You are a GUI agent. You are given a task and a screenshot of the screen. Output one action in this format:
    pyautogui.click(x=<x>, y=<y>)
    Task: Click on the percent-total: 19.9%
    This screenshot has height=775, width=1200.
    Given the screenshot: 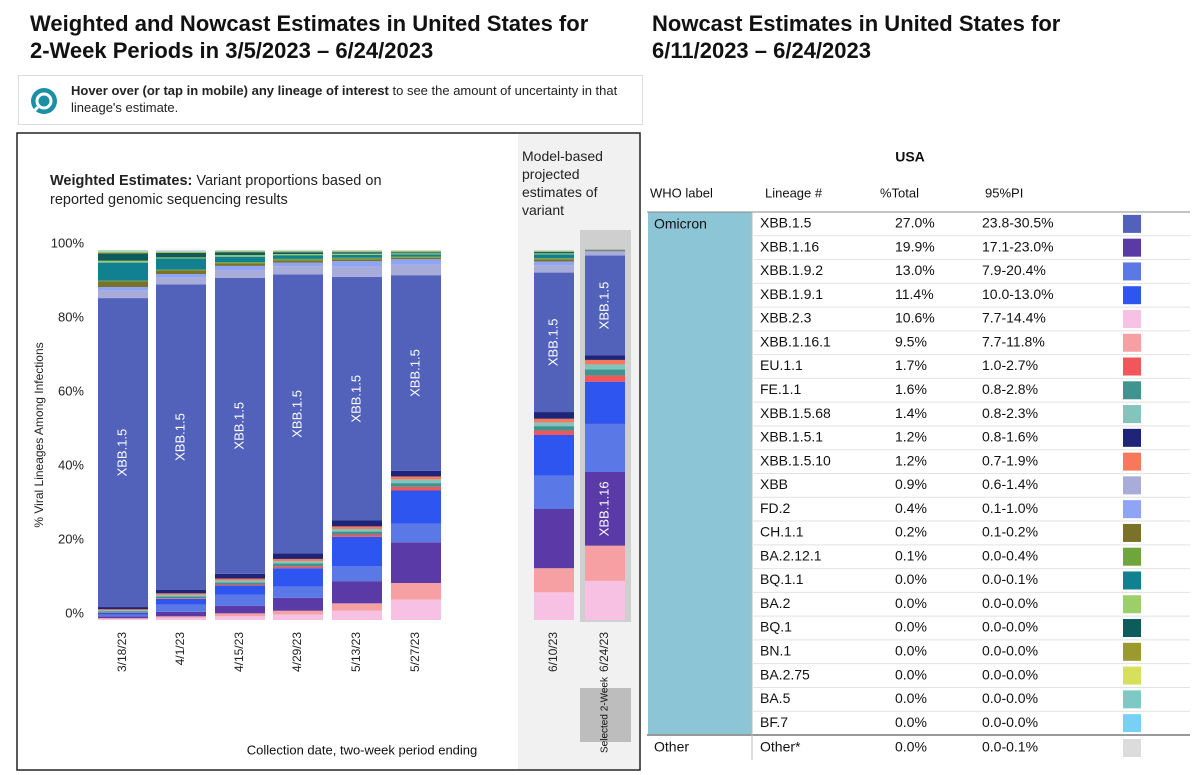 What is the action you would take?
    pyautogui.click(x=915, y=246)
    